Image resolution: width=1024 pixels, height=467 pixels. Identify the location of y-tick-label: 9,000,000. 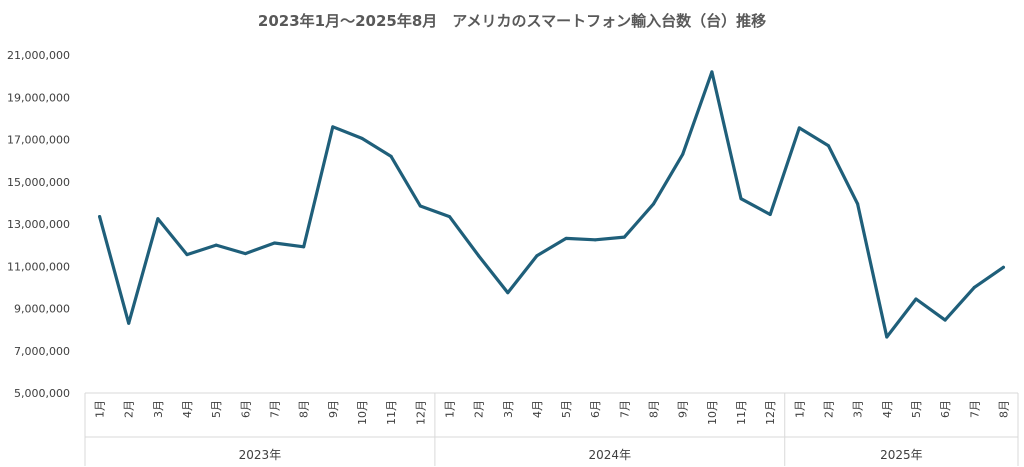
(42, 309).